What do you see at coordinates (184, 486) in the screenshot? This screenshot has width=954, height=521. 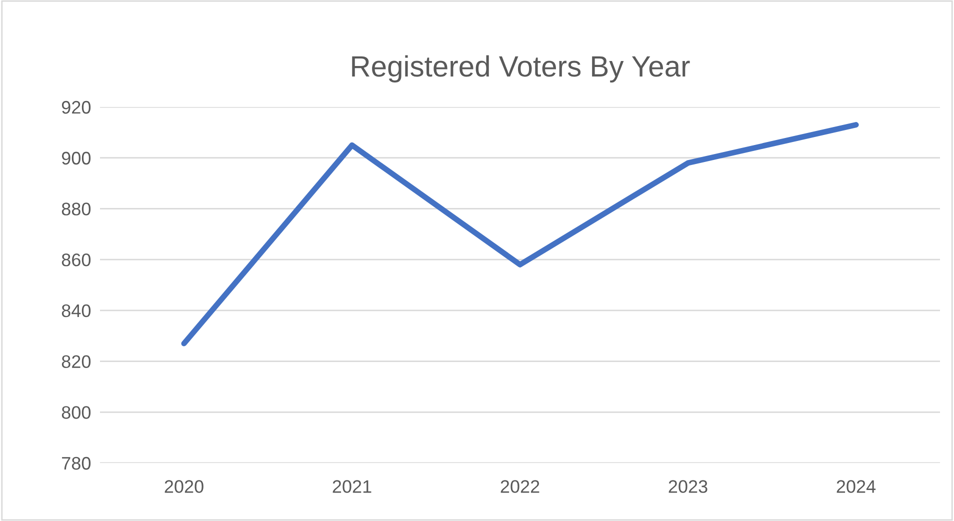 I see `x-tick-label: 2020` at bounding box center [184, 486].